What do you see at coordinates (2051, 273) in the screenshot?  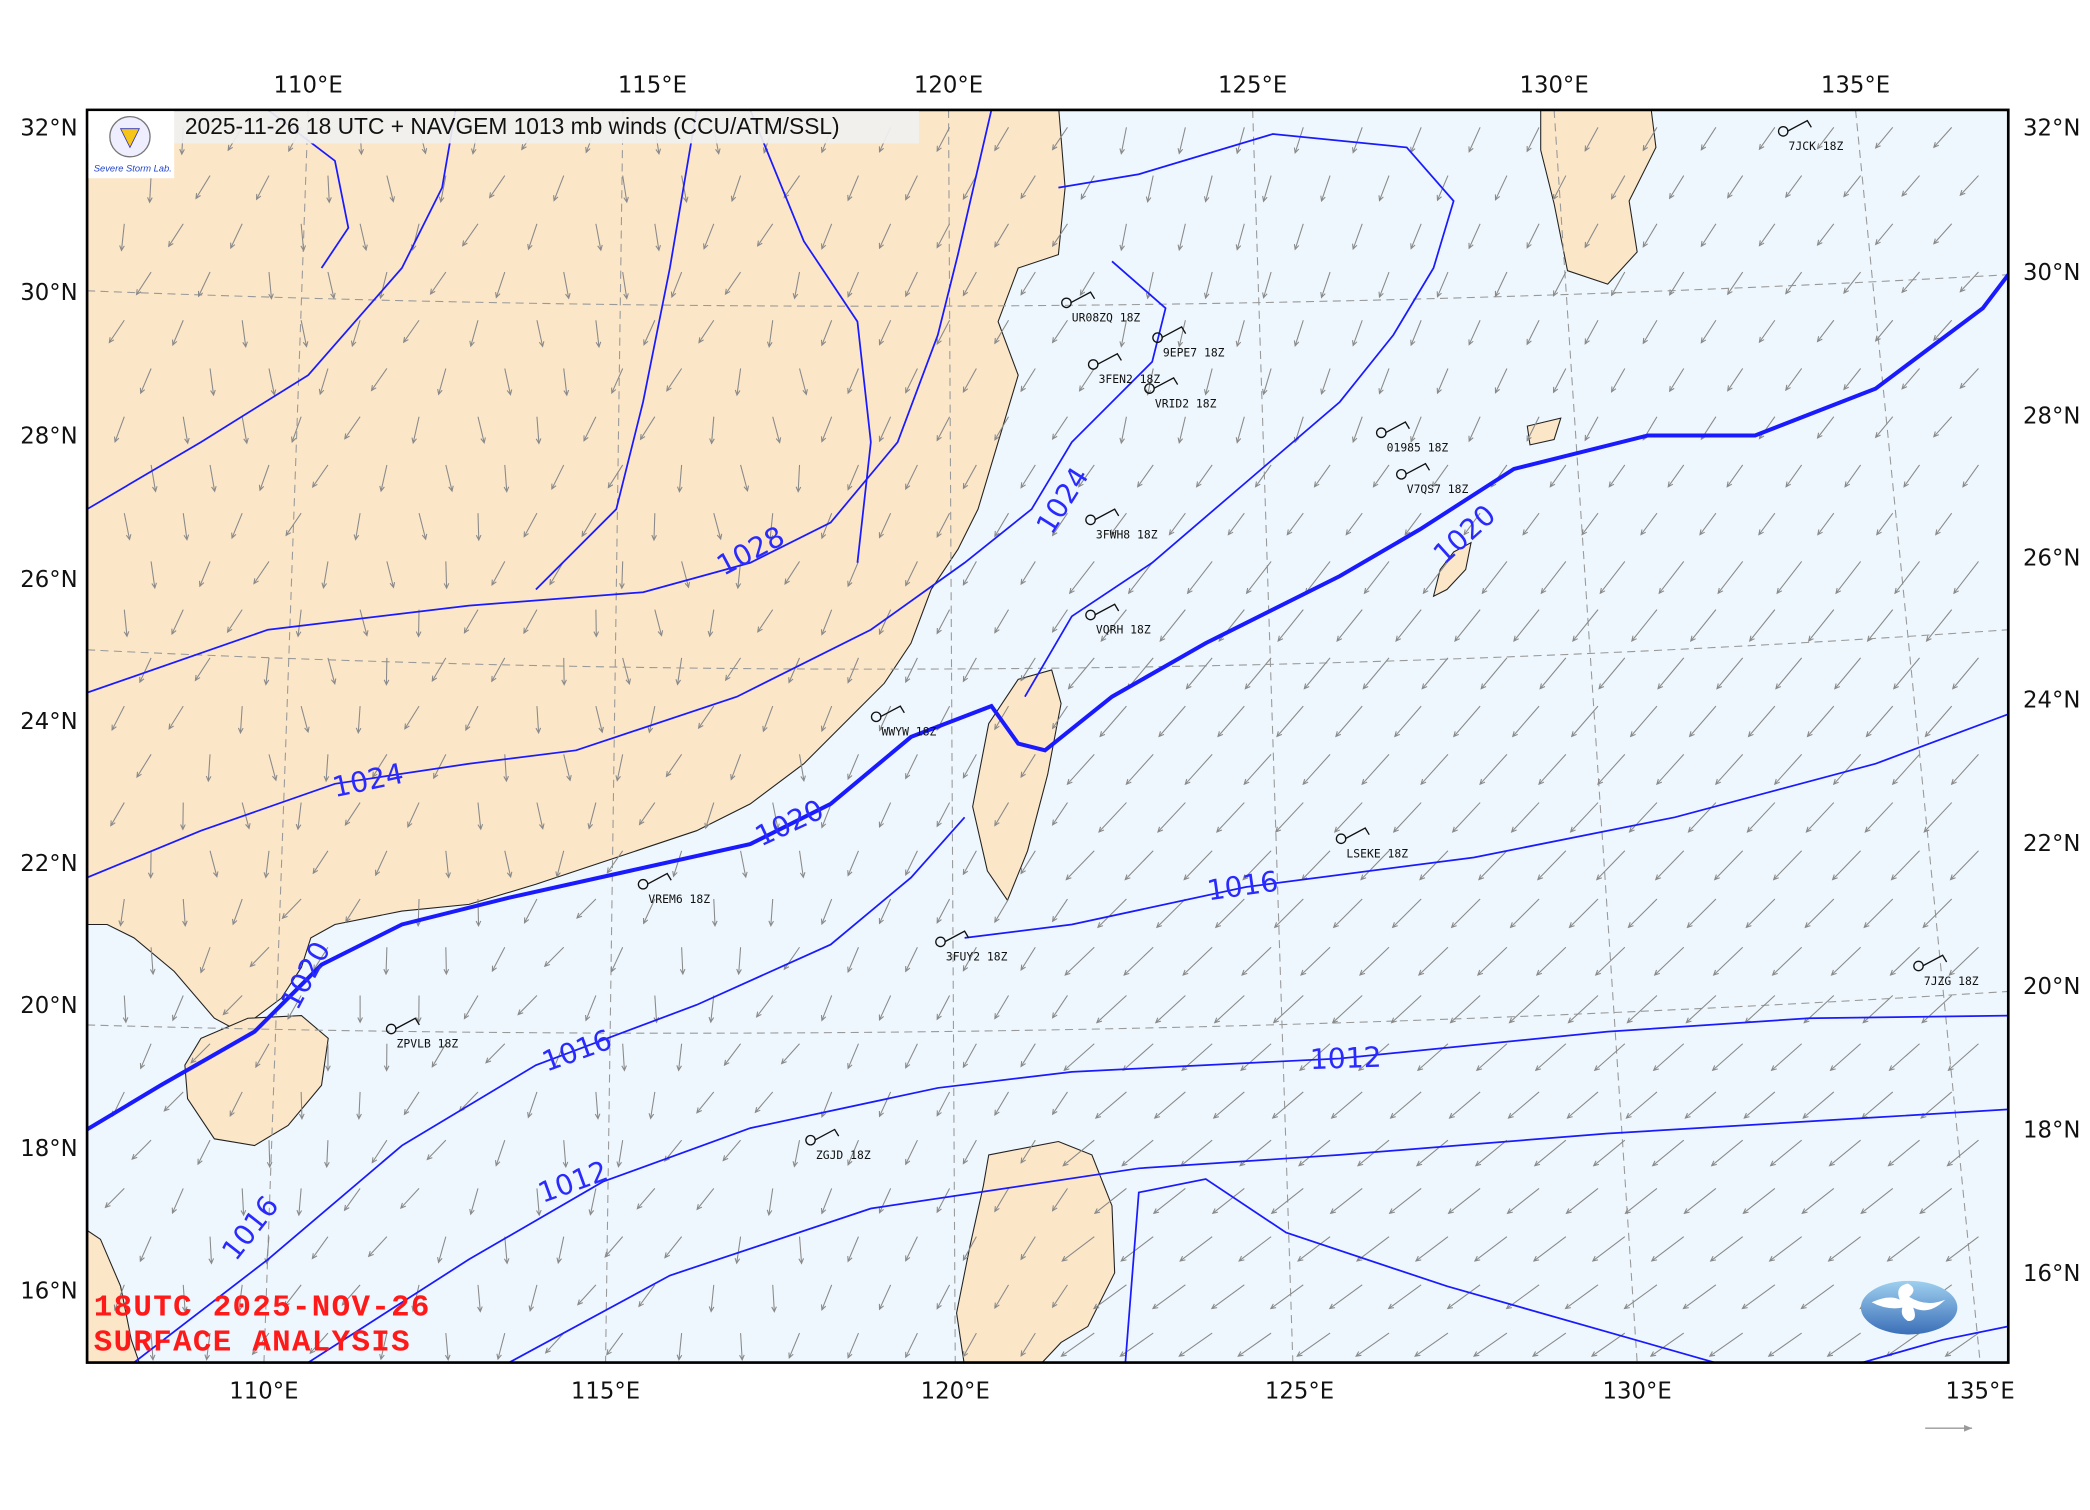 I see `lat-label: 30°N` at bounding box center [2051, 273].